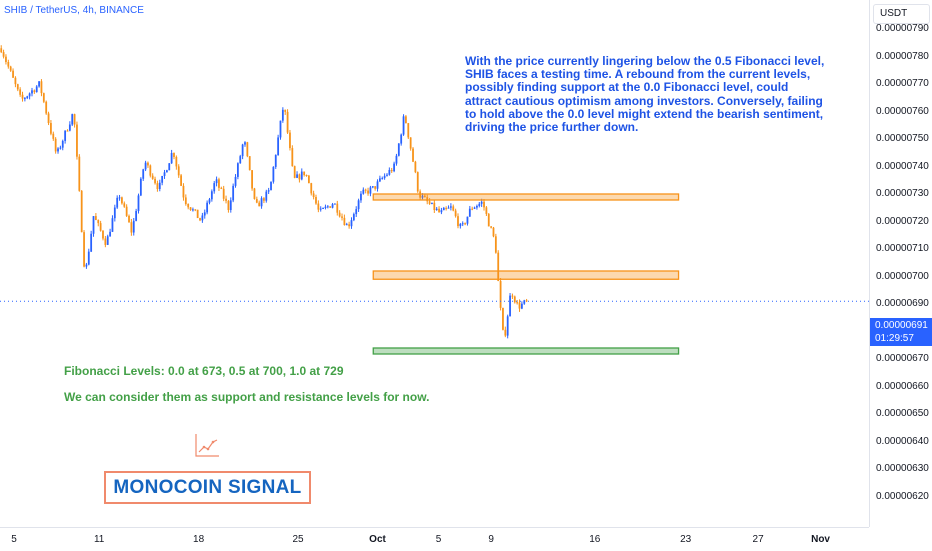  Describe the element at coordinates (434, 539) in the screenshot. I see `time-axis: 5 11 18 25 Oct 5 9 16 23 27 Nov` at that location.